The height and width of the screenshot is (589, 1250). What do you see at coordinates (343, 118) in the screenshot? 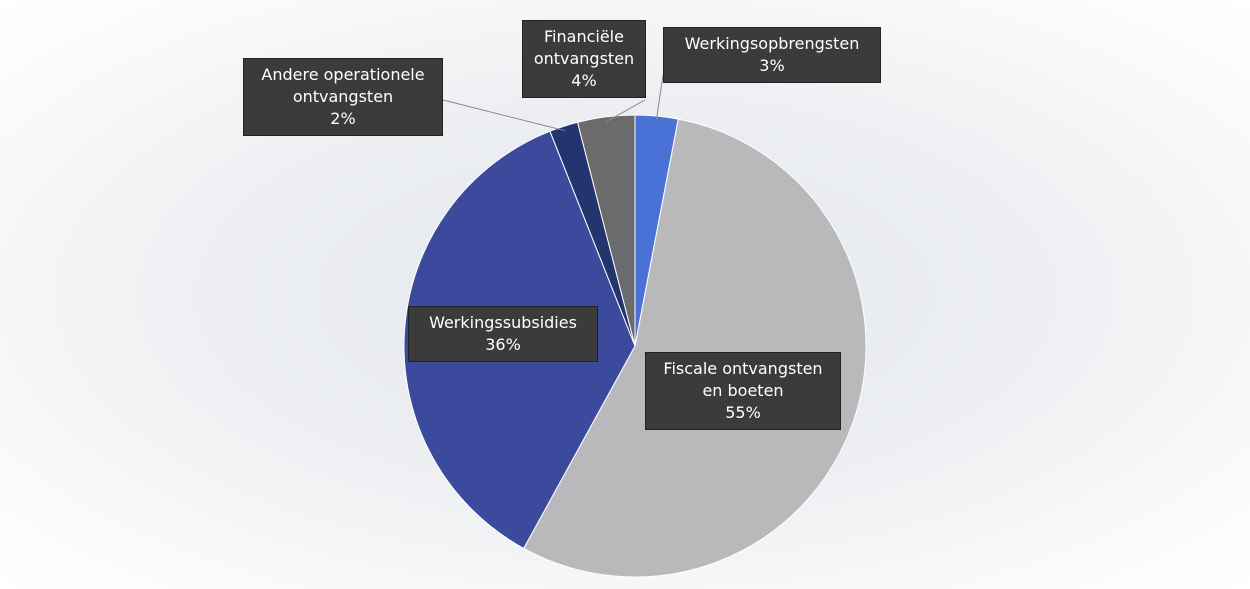
I see `label-percent: 2%` at bounding box center [343, 118].